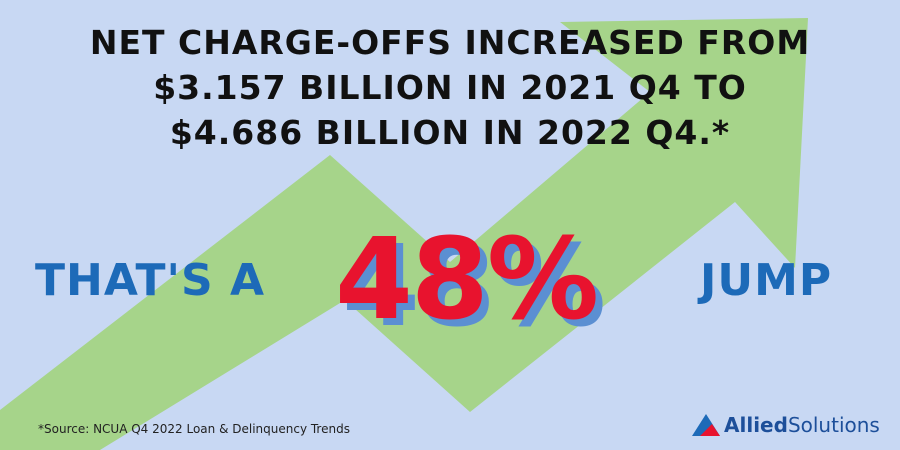 The width and height of the screenshot is (900, 450). I want to click on headline-line: $3.157 BILLION IN 2021 Q4 TO, so click(450, 87).